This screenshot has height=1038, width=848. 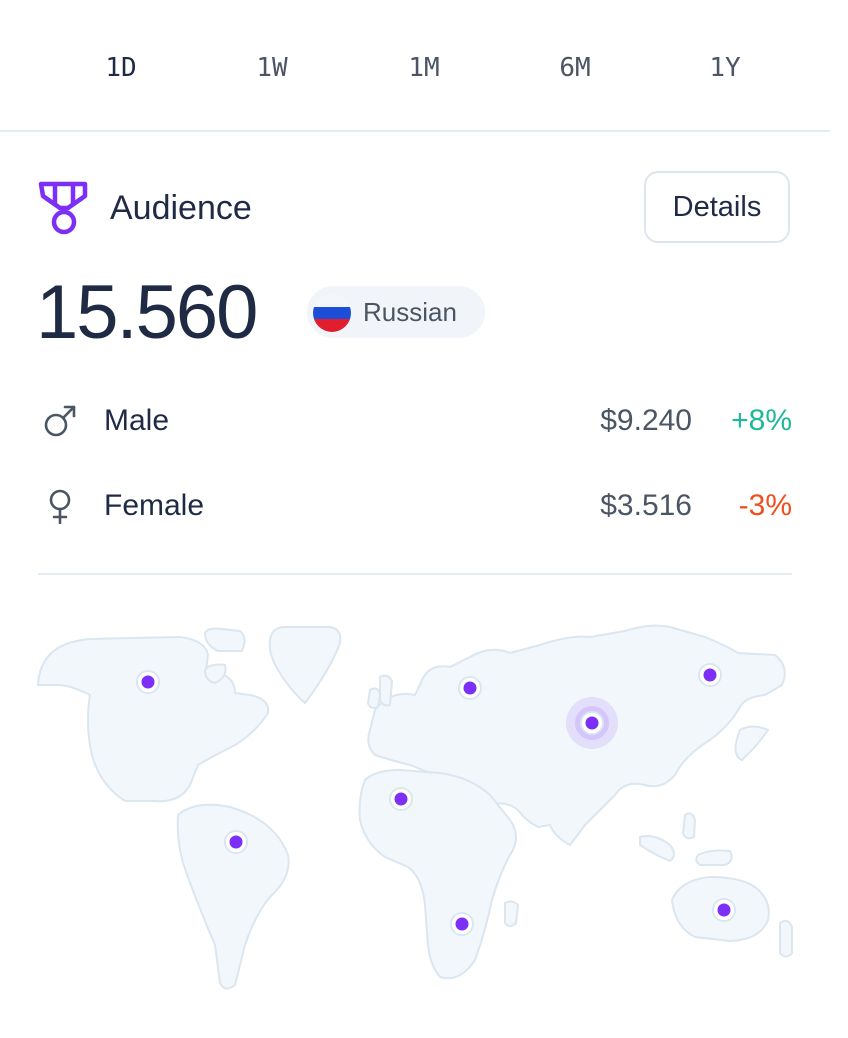 I want to click on details-button: Details, so click(x=717, y=207).